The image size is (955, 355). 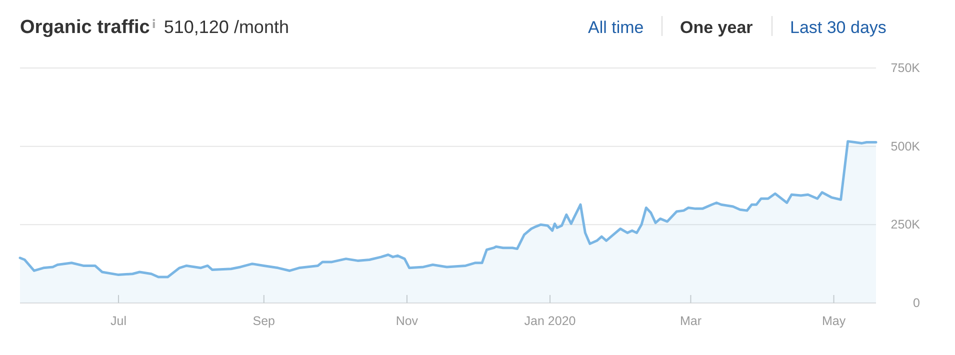 I want to click on x-tick-label: Nov, so click(x=407, y=321).